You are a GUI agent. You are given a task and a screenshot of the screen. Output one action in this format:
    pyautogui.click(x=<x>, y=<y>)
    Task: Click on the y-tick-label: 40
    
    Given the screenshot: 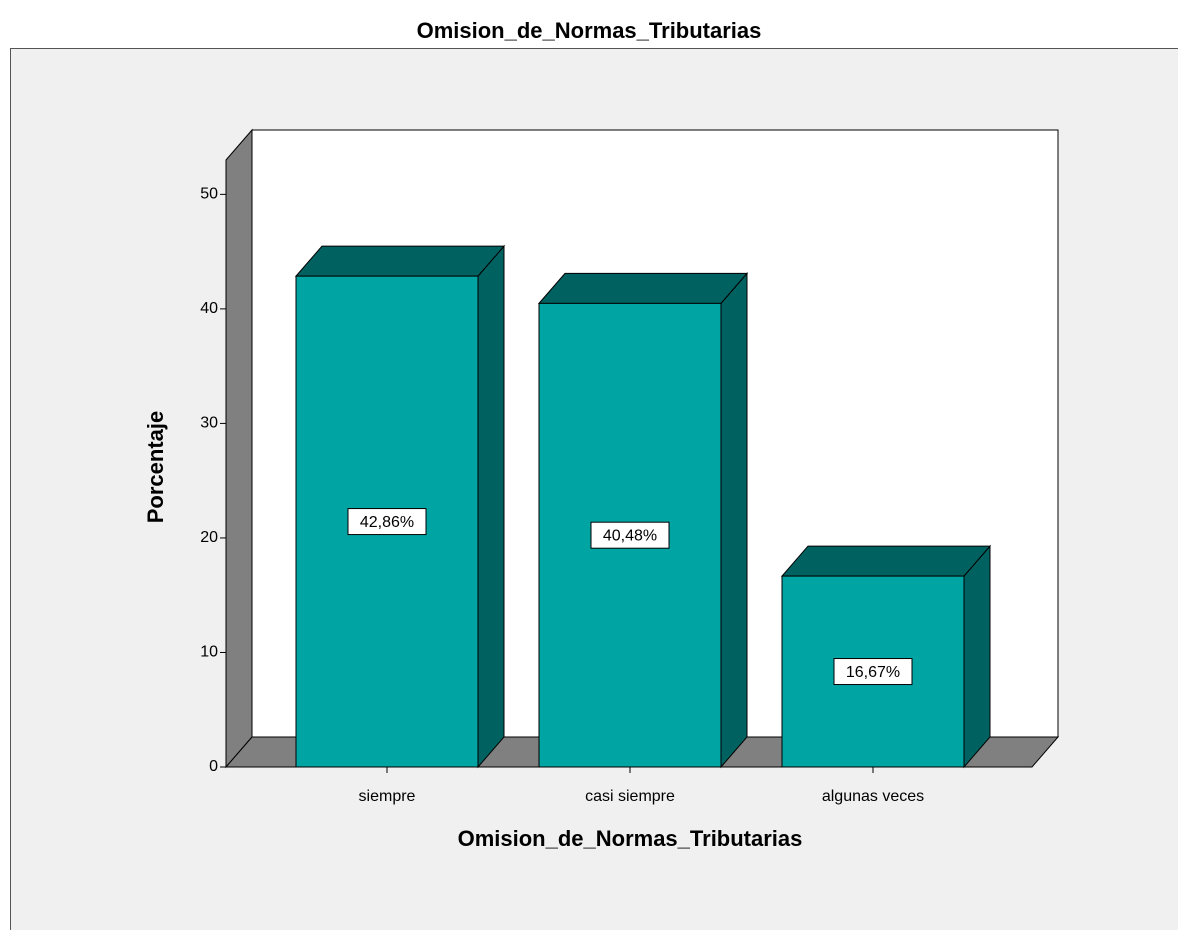 What is the action you would take?
    pyautogui.click(x=209, y=308)
    